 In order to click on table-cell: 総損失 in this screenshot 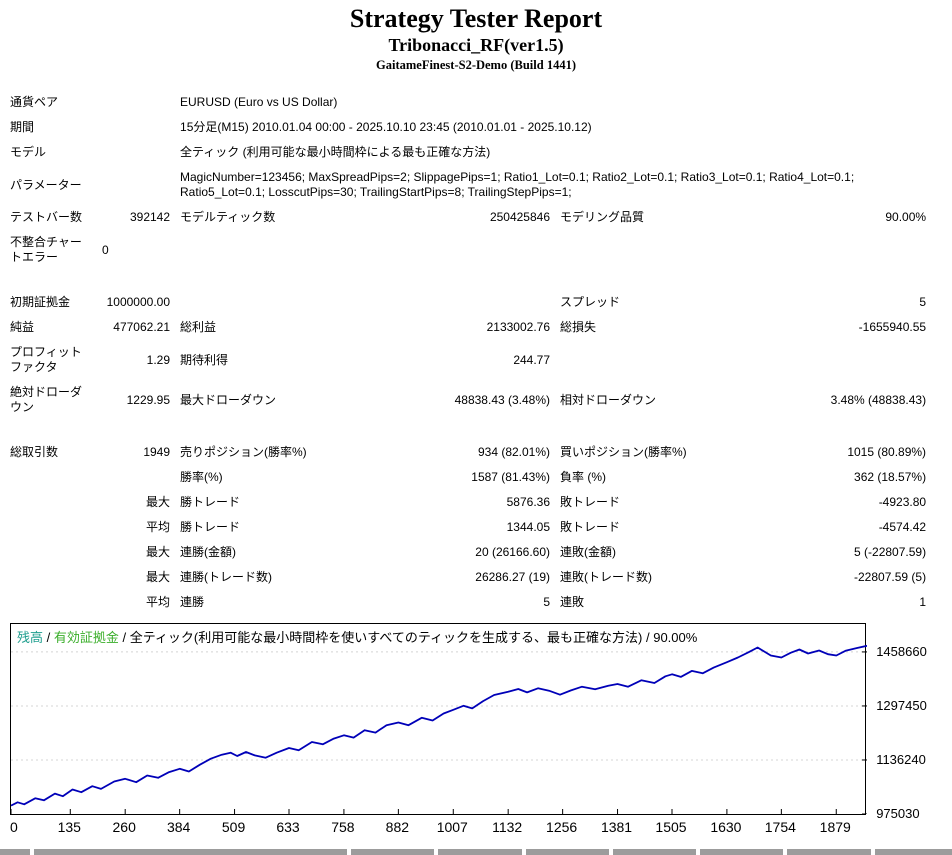, I will do `click(578, 327)`.